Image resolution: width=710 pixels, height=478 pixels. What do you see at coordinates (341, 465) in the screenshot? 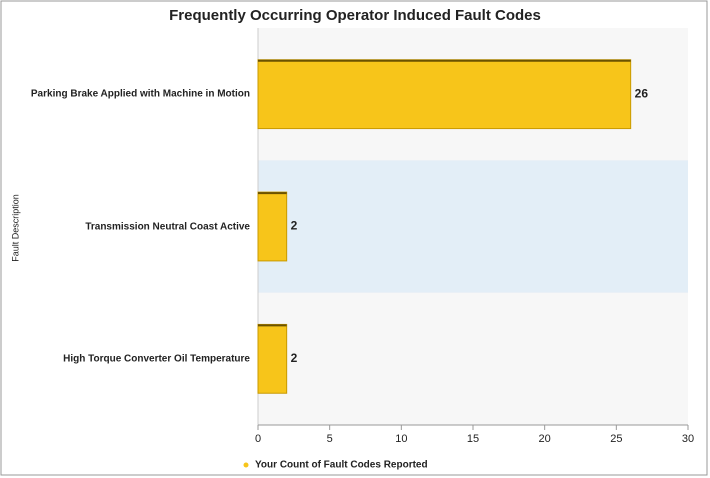
I see `legend-label: Your Count of Fault Codes Reported` at bounding box center [341, 465].